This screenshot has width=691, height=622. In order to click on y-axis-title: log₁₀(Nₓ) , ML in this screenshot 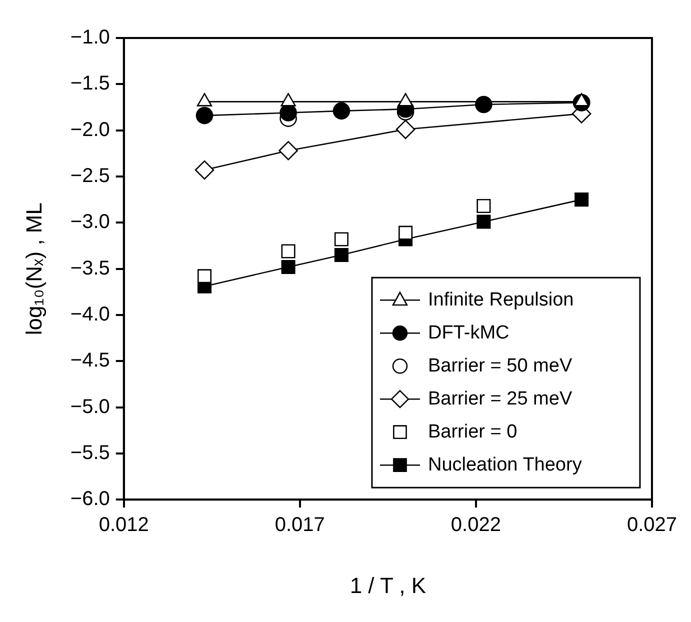, I will do `click(33, 269)`.